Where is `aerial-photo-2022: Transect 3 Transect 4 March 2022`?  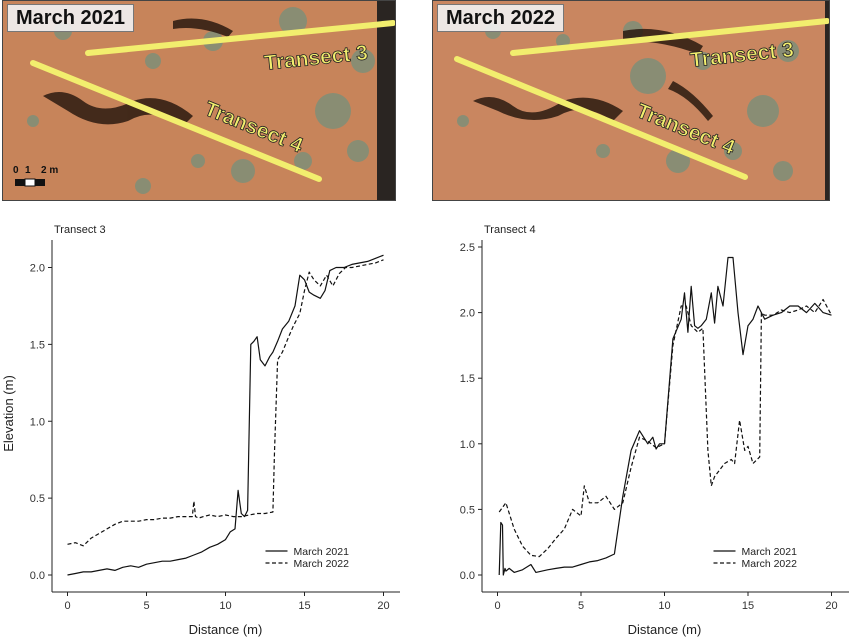 aerial-photo-2022: Transect 3 Transect 4 March 2022 is located at coordinates (631, 100).